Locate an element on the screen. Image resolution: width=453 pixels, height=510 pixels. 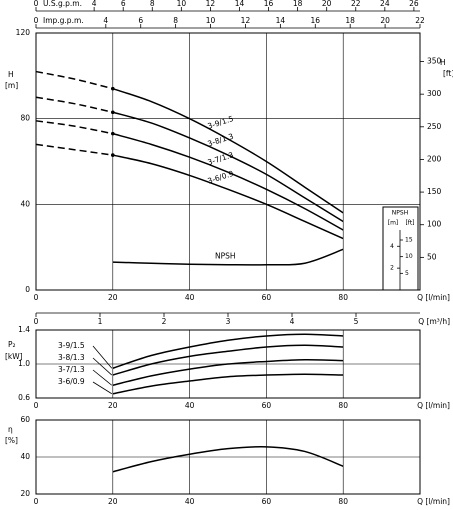
y2-tick-label: 300 is located at coordinates (434, 93).